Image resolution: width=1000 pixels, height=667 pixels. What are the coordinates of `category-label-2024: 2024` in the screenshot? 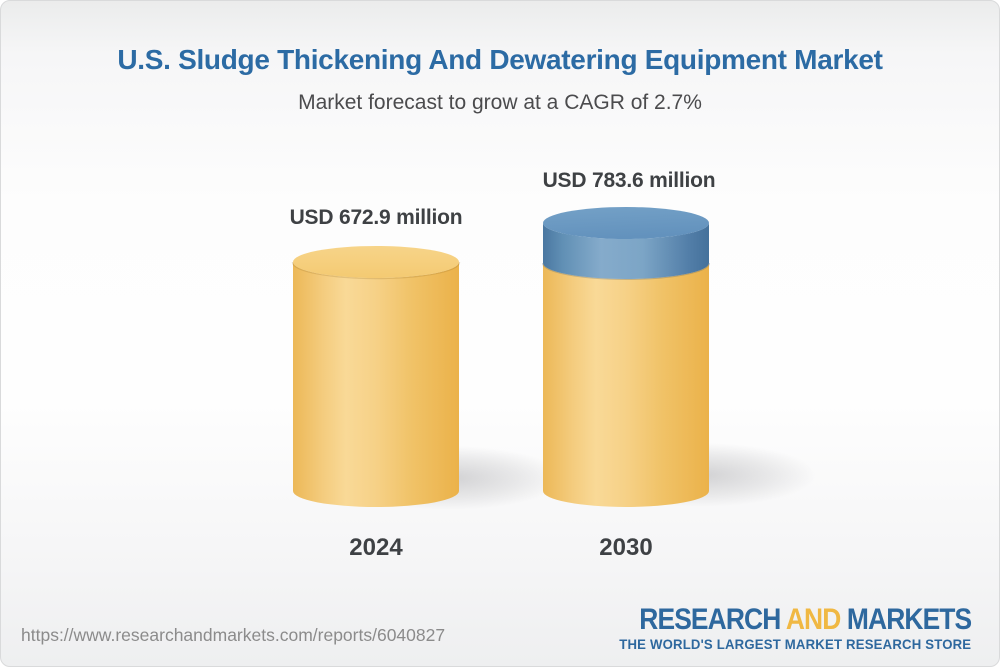 It's located at (376, 547).